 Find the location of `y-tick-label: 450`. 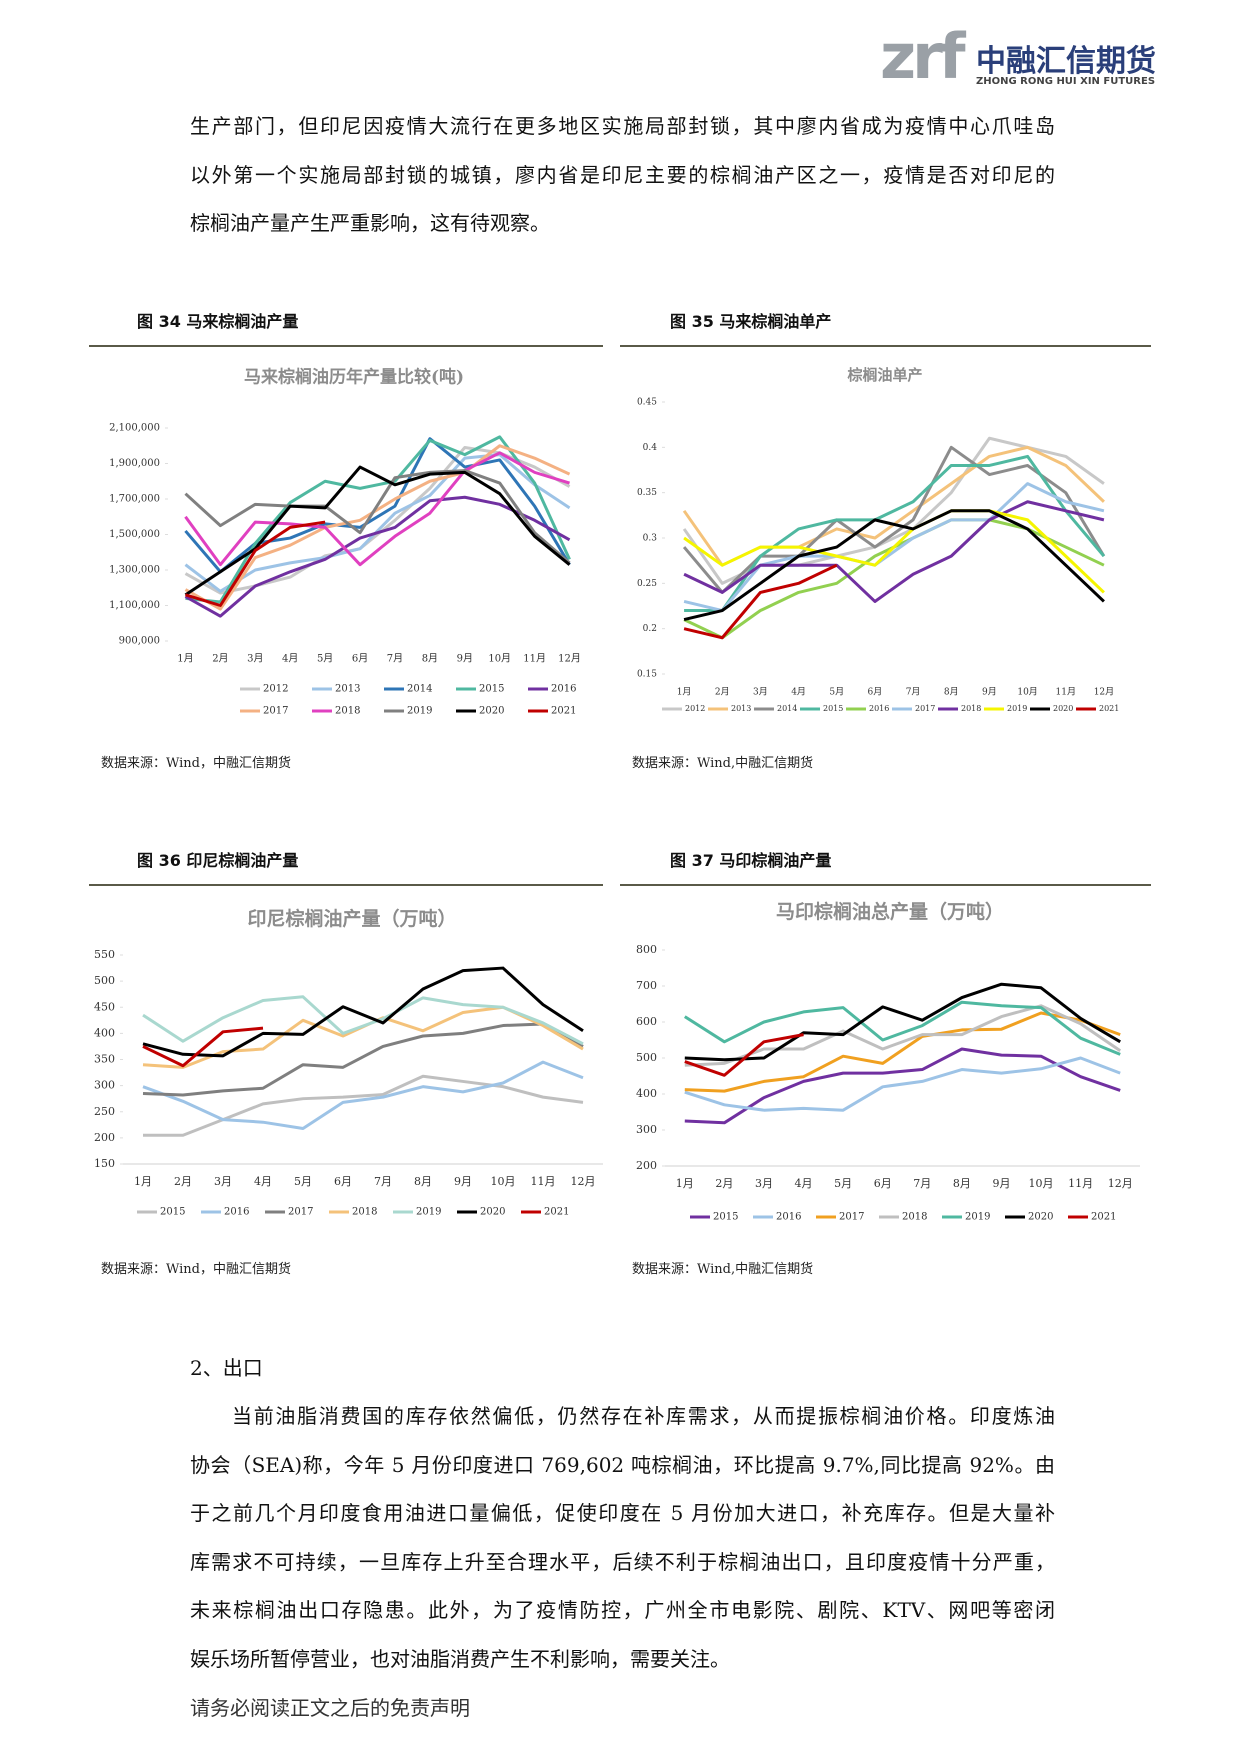

y-tick-label: 450 is located at coordinates (104, 1006).